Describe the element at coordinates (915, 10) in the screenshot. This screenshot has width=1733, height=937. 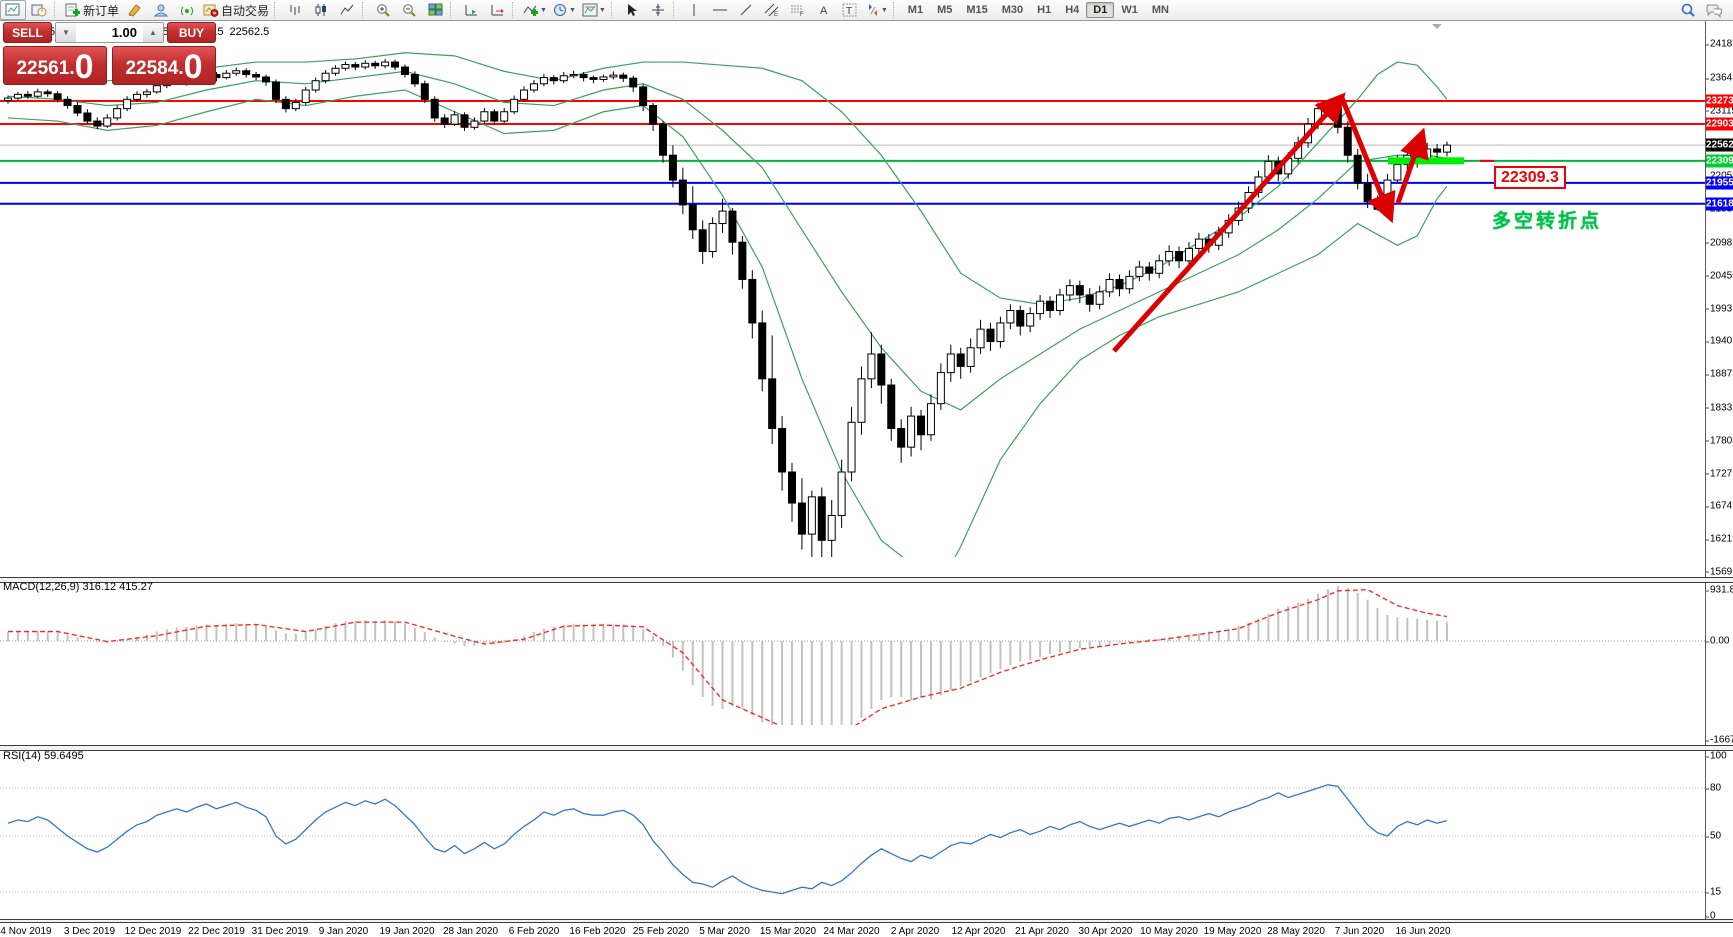
I see `timeframe-button-m1: M1` at that location.